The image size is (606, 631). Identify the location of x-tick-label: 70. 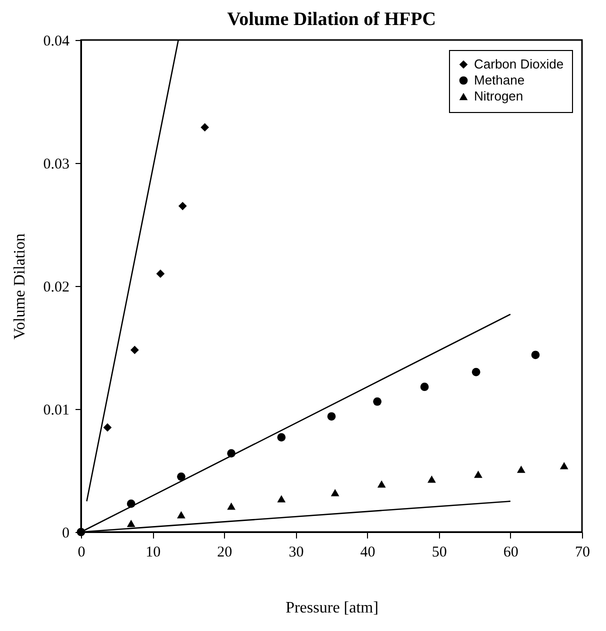
(582, 552).